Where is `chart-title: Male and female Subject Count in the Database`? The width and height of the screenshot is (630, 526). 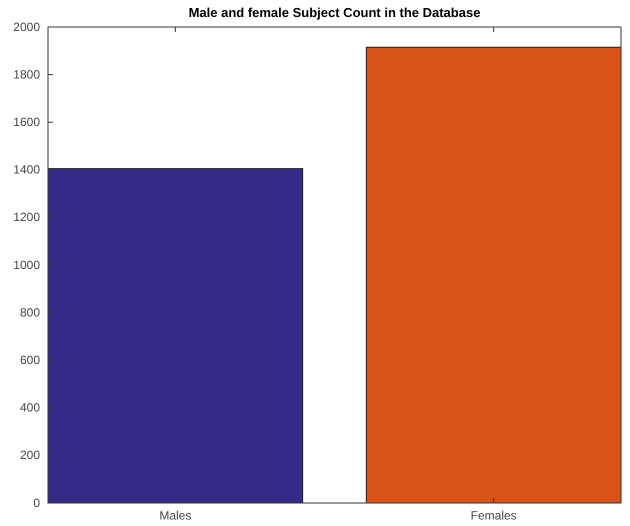 chart-title: Male and female Subject Count in the Database is located at coordinates (334, 12).